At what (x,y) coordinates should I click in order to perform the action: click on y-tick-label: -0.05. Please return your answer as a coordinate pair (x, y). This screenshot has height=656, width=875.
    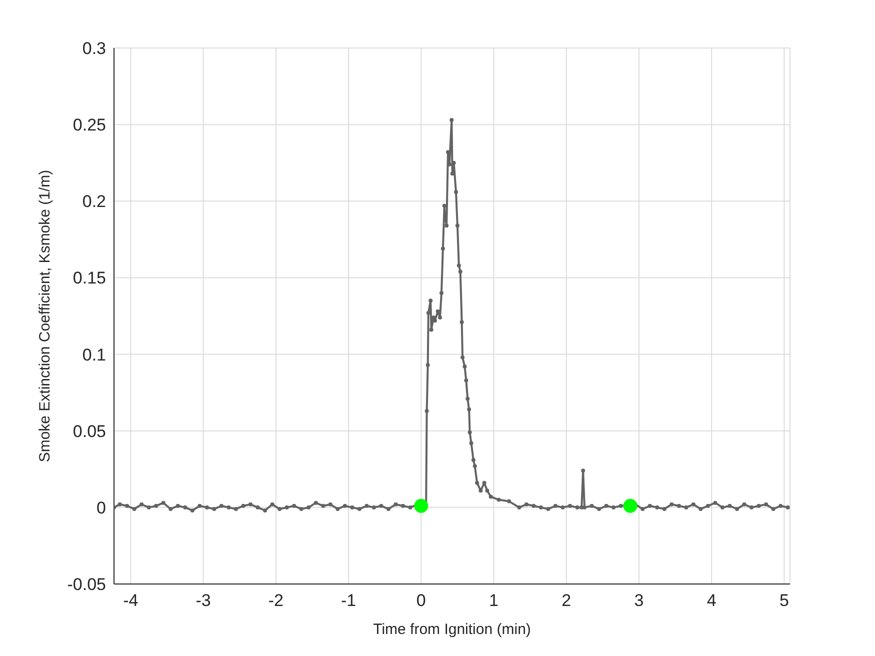
    Looking at the image, I should click on (86, 584).